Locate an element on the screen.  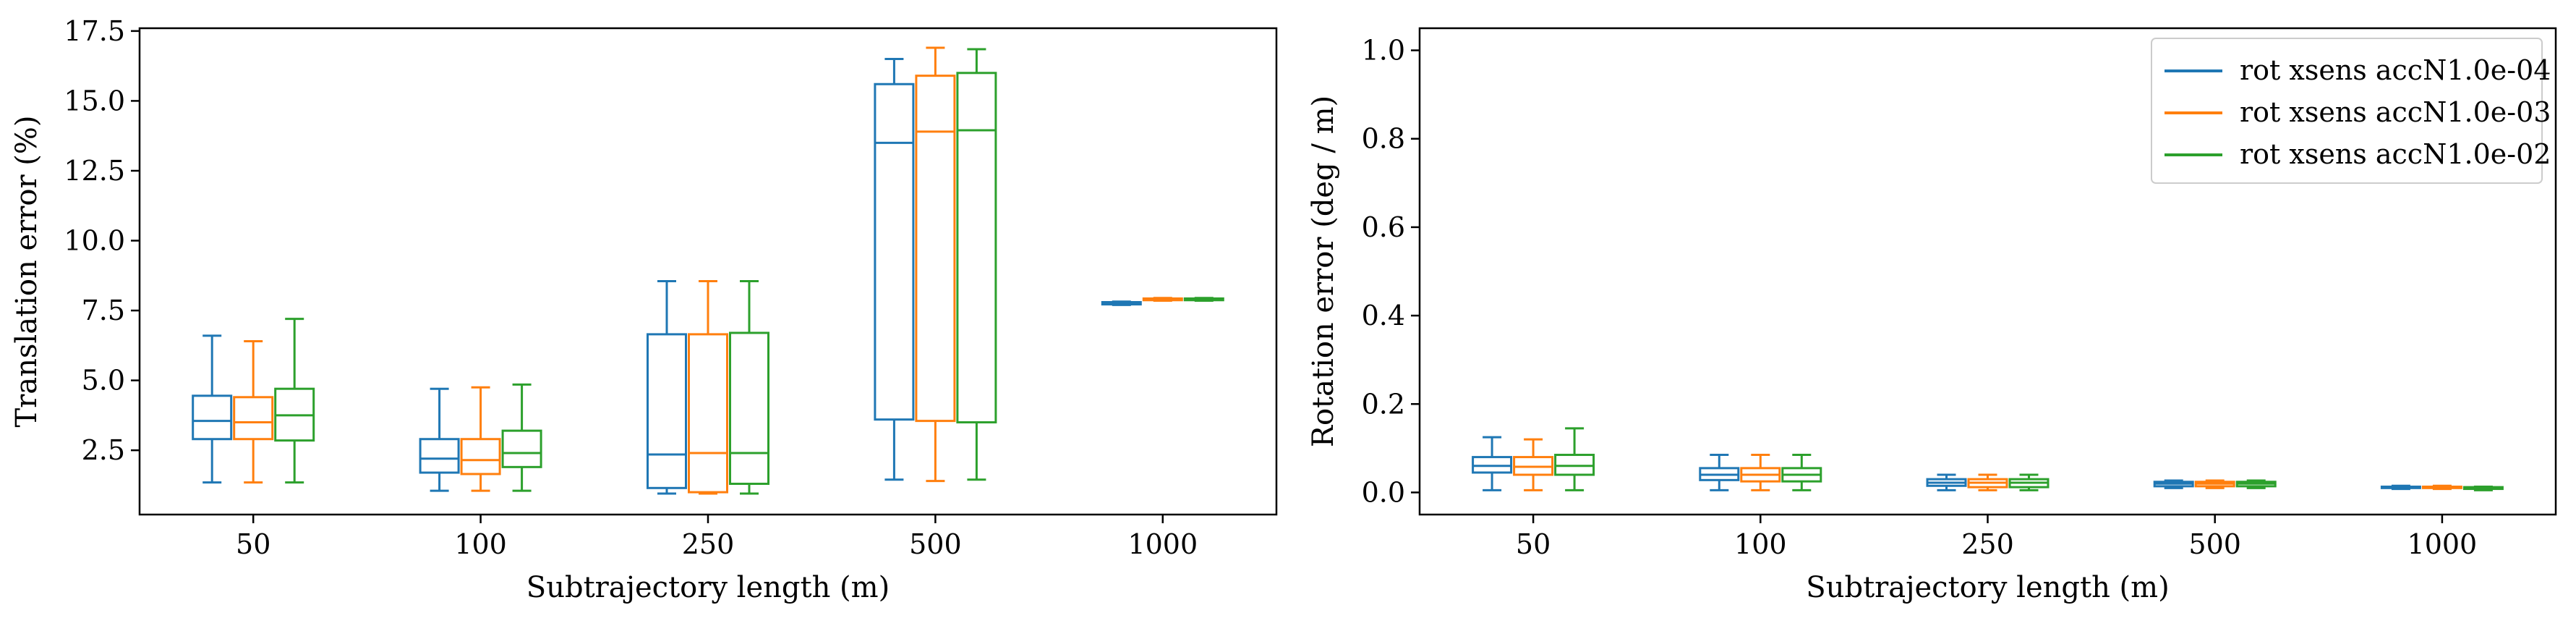
legend-frame is located at coordinates (2347, 111).